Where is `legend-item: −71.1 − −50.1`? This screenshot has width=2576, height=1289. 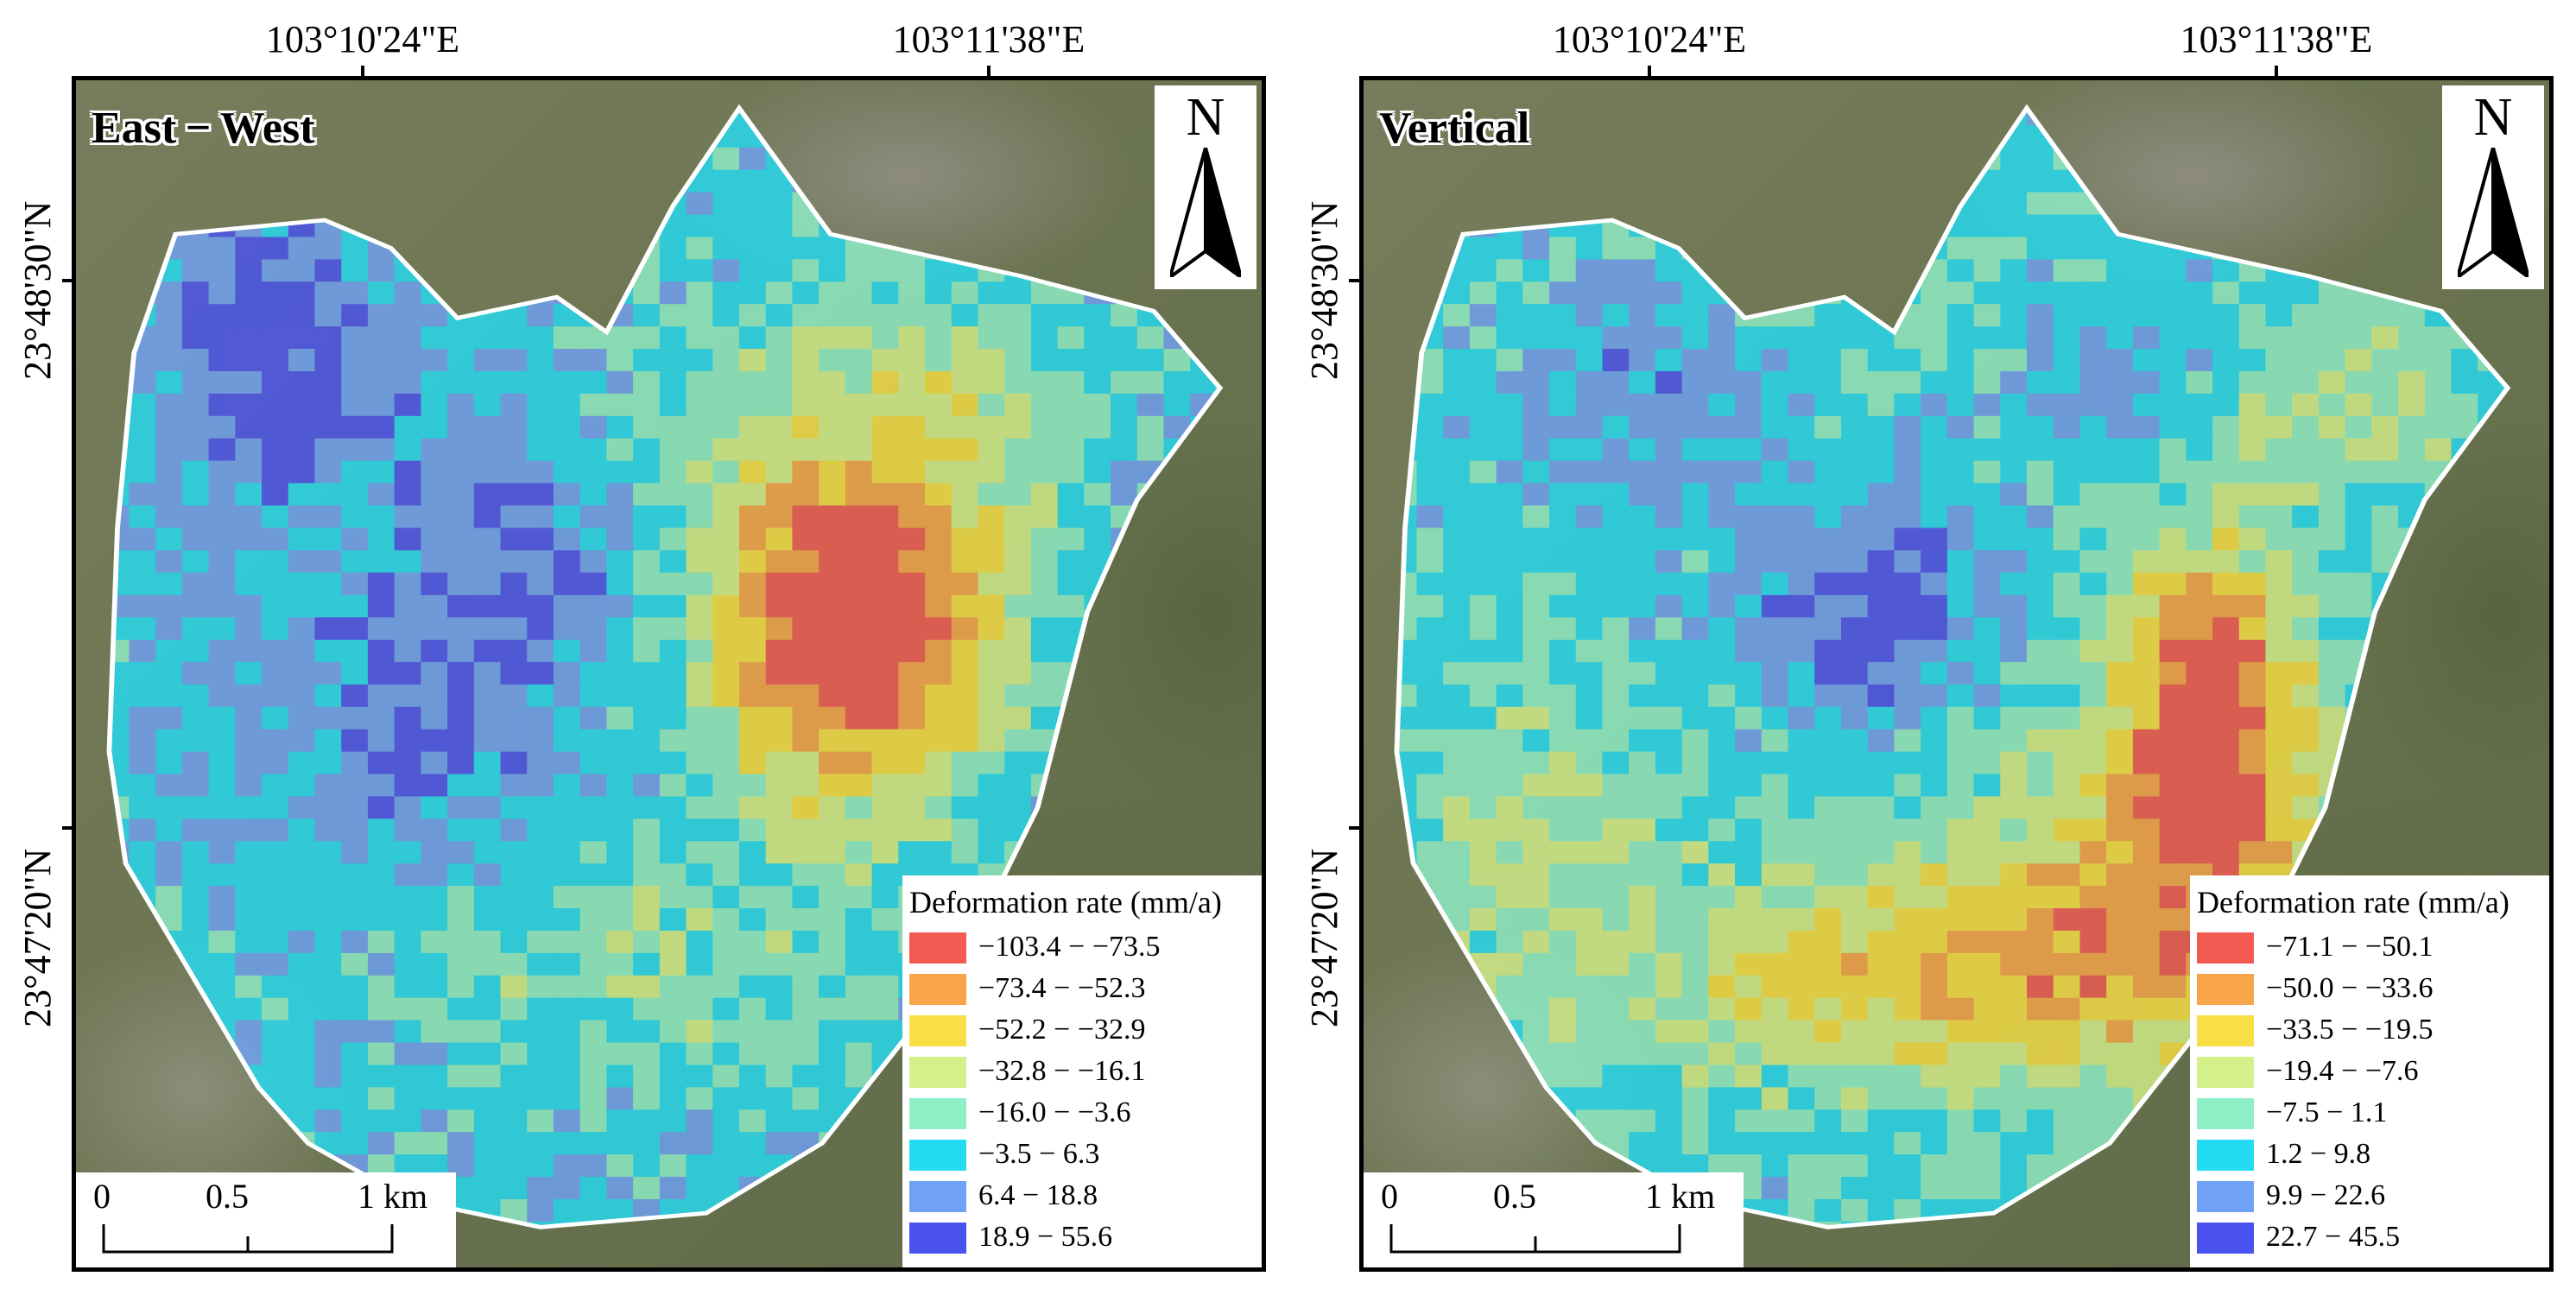
legend-item: −71.1 − −50.1 is located at coordinates (2369, 948).